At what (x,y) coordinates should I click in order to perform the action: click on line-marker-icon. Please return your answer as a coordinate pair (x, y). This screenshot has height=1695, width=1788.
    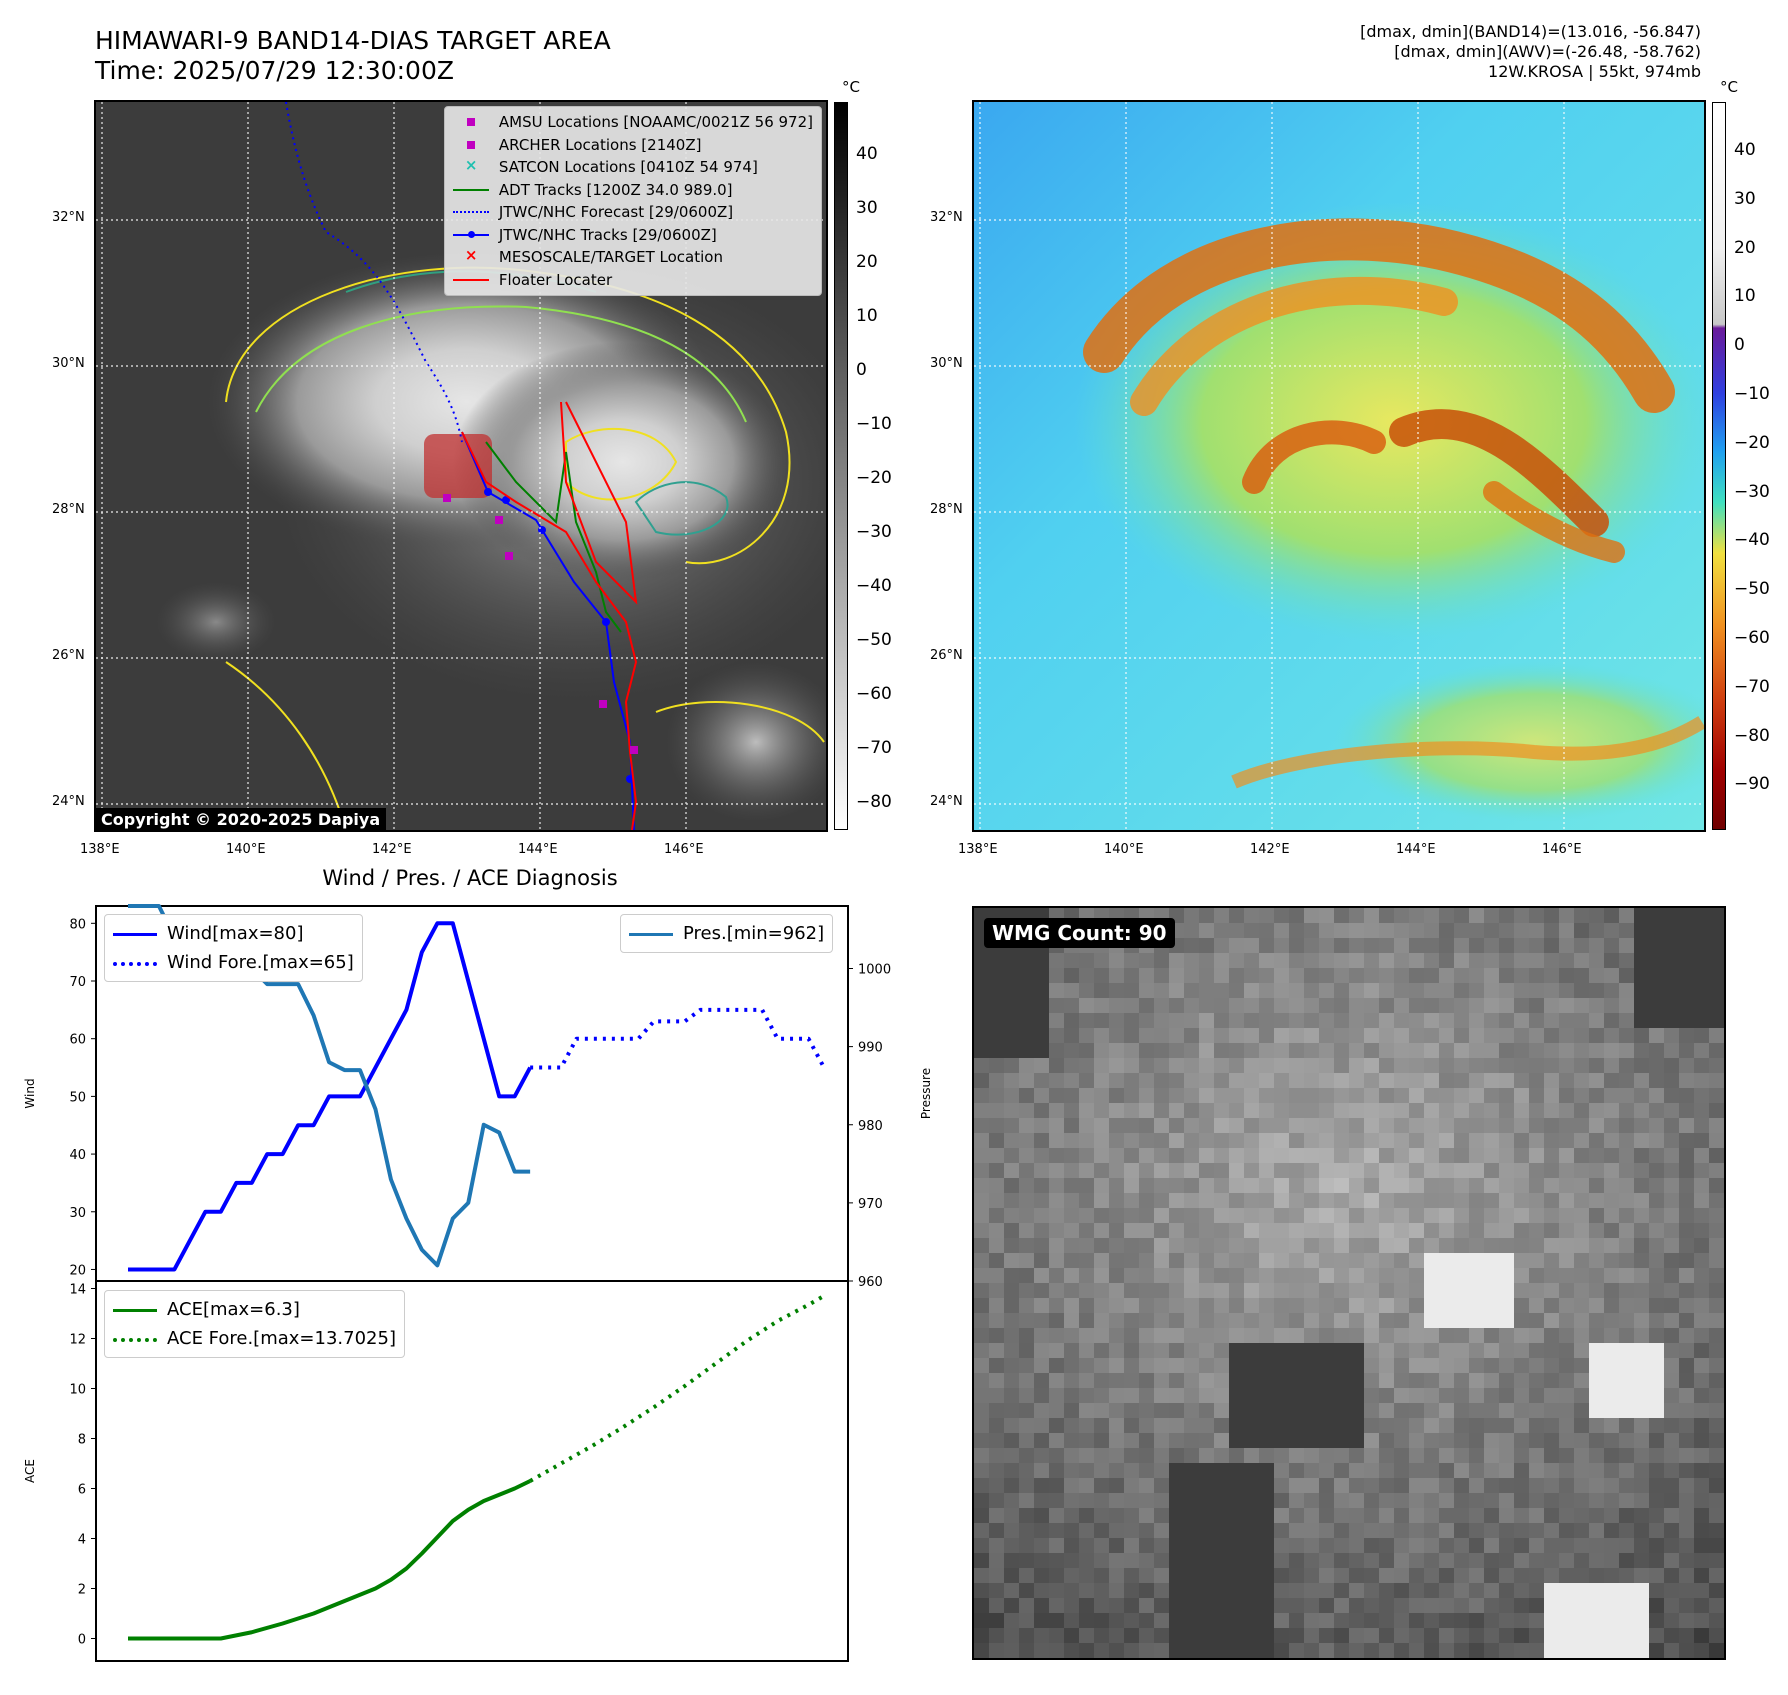
    Looking at the image, I should click on (135, 1310).